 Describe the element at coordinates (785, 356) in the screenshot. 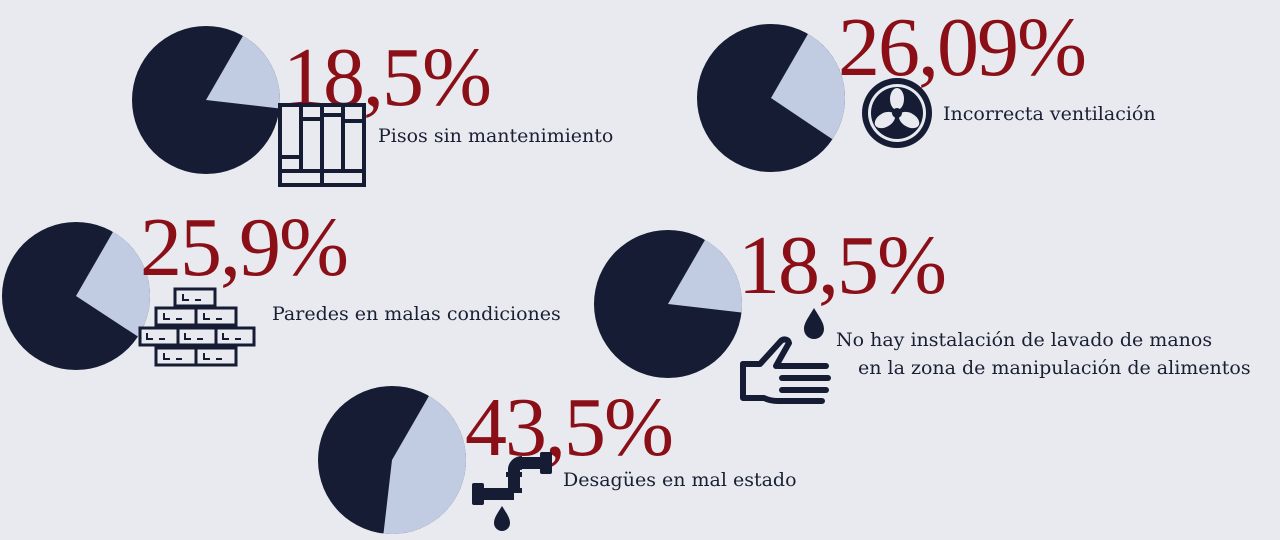

I see `hand-washing-icon` at that location.